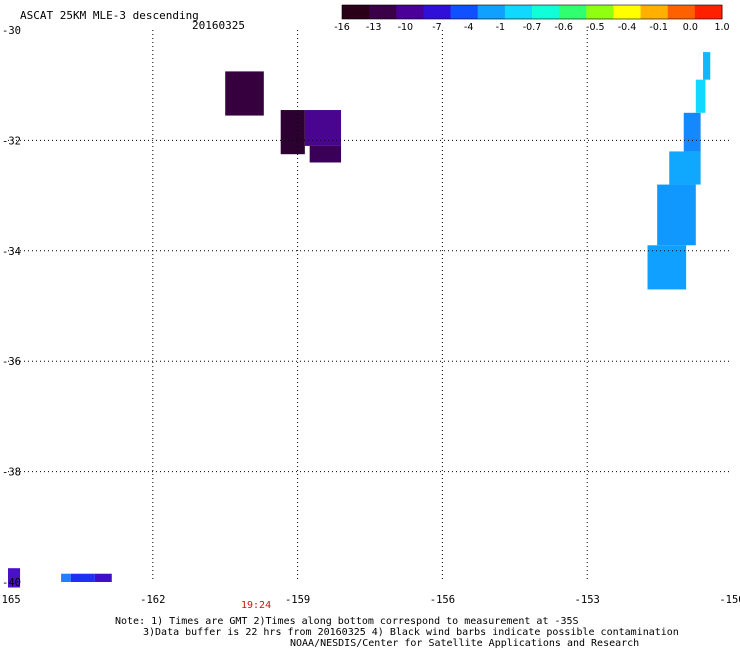 The height and width of the screenshot is (650, 740). Describe the element at coordinates (109, 15) in the screenshot. I see `map-title: ASCAT 25KM MLE-3 descending` at that location.